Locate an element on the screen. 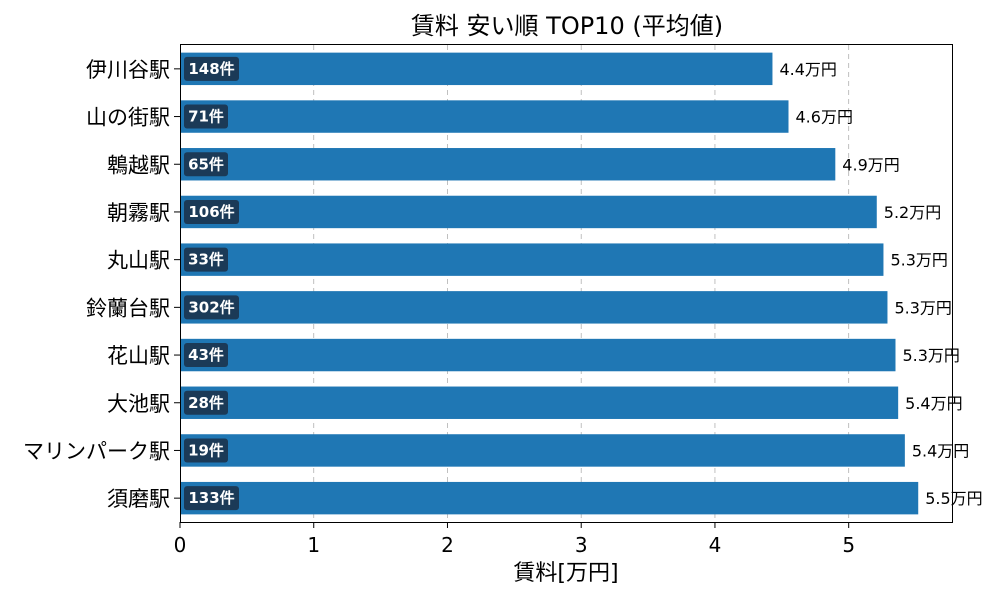 The height and width of the screenshot is (600, 1000). count-label: 43件 is located at coordinates (206, 355).